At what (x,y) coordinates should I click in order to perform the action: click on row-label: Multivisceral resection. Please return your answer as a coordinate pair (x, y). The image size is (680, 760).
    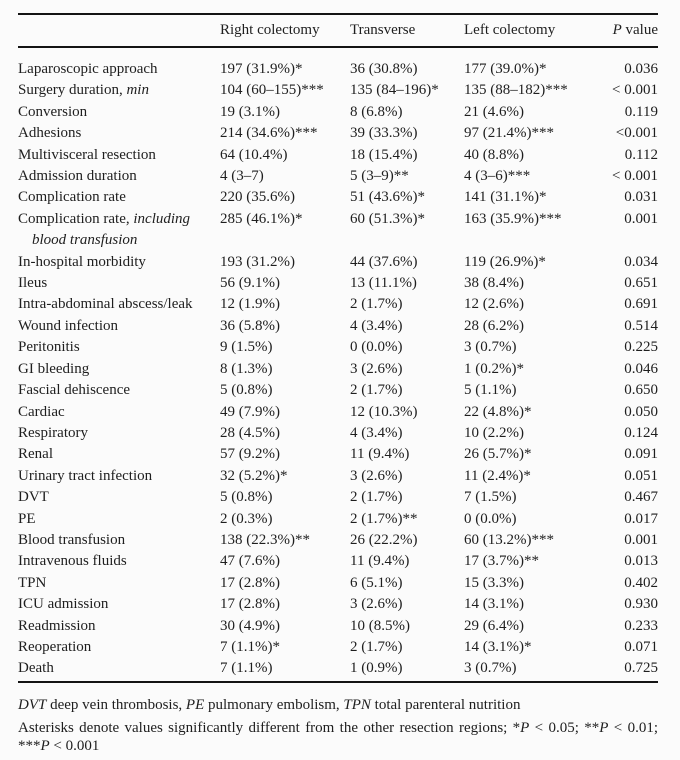
    Looking at the image, I should click on (87, 154).